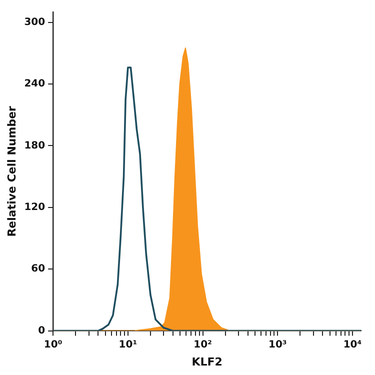  I want to click on x-tick-label: 10³, so click(277, 344).